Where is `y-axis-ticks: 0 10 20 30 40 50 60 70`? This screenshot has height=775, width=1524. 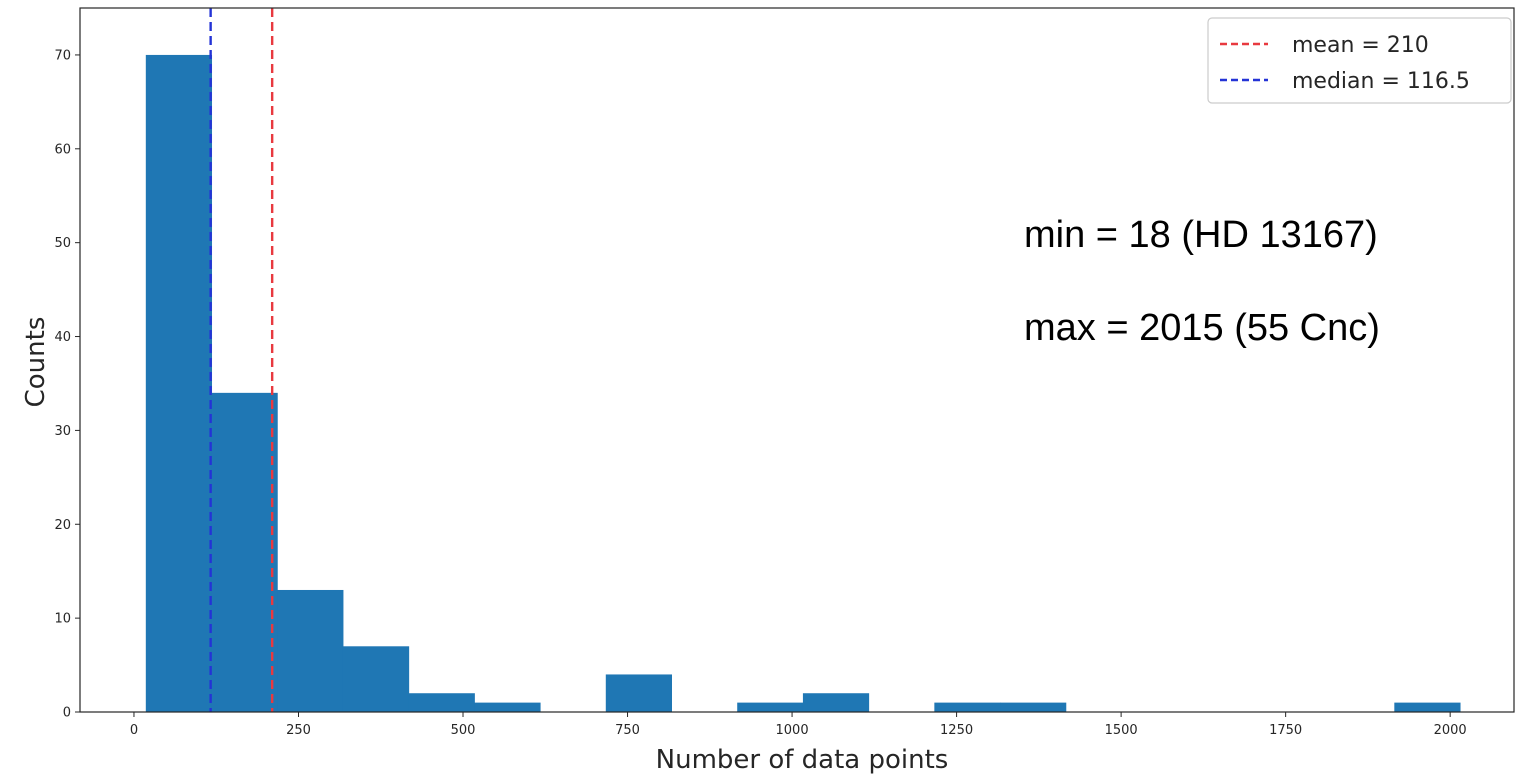 y-axis-ticks: 0 10 20 30 40 50 60 70 is located at coordinates (67, 384).